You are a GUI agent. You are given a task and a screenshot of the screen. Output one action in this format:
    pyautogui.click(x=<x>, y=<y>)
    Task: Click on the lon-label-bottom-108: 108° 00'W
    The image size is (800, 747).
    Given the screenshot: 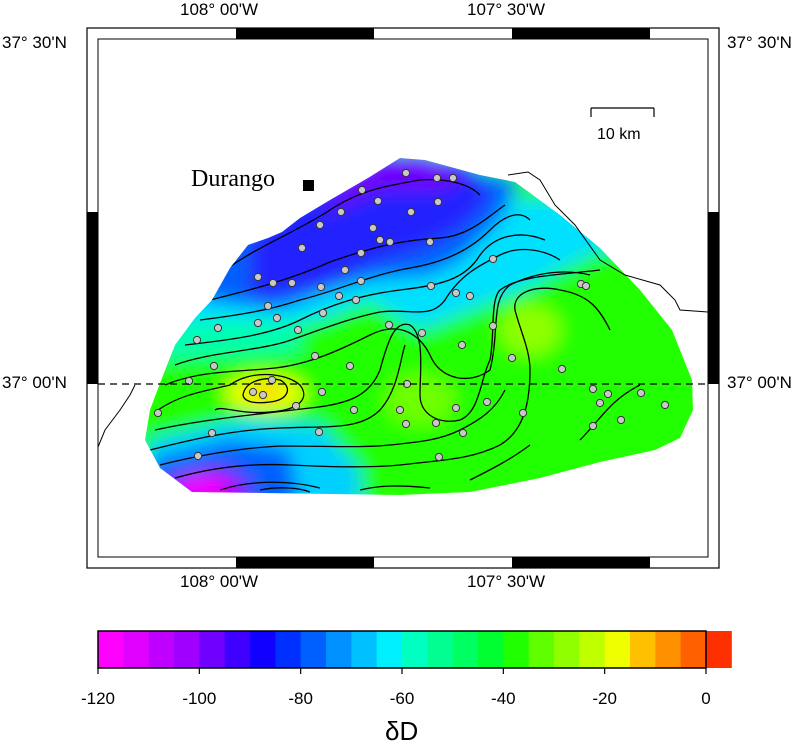 What is the action you would take?
    pyautogui.click(x=219, y=581)
    